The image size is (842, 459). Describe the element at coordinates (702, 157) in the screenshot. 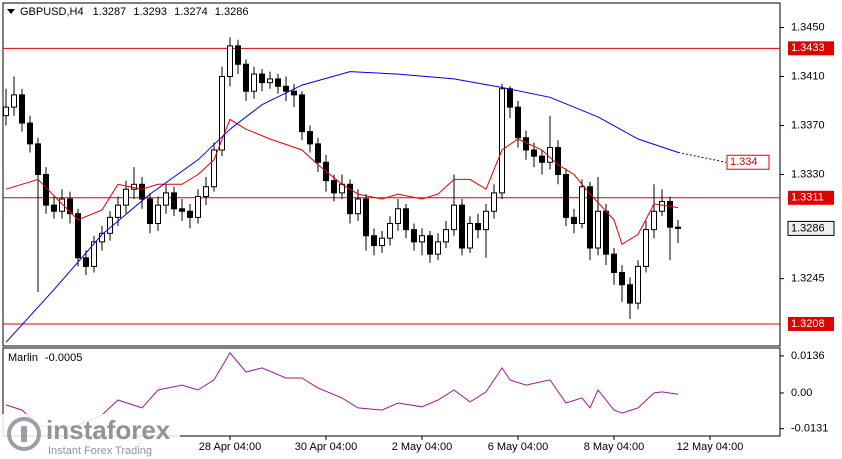

I see `projection-line` at that location.